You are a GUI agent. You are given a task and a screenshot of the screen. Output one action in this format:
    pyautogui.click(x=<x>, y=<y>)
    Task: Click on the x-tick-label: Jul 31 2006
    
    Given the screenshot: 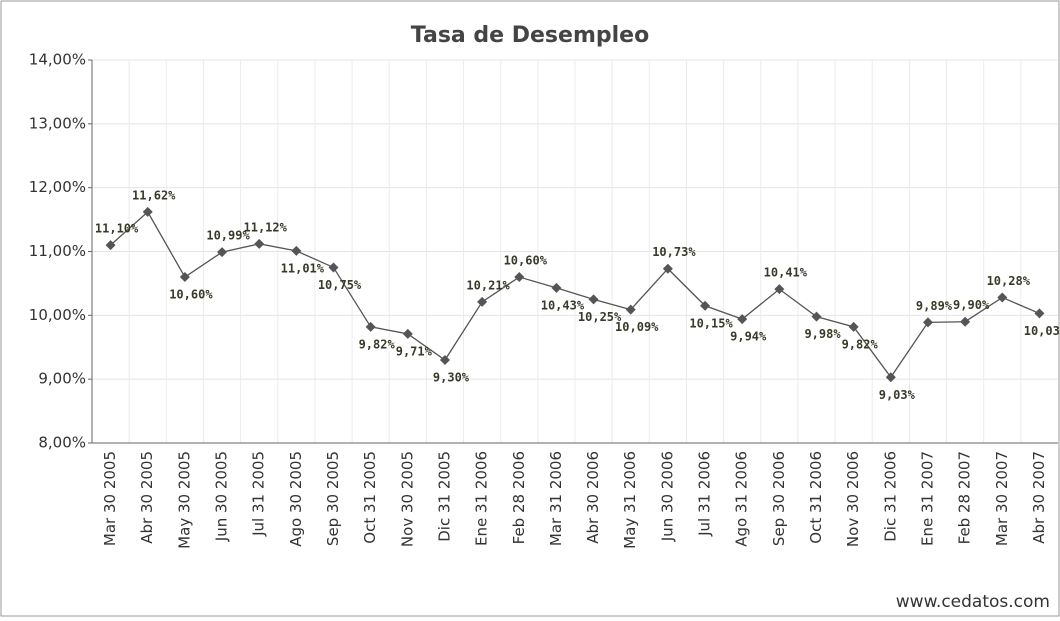 What is the action you would take?
    pyautogui.click(x=705, y=494)
    